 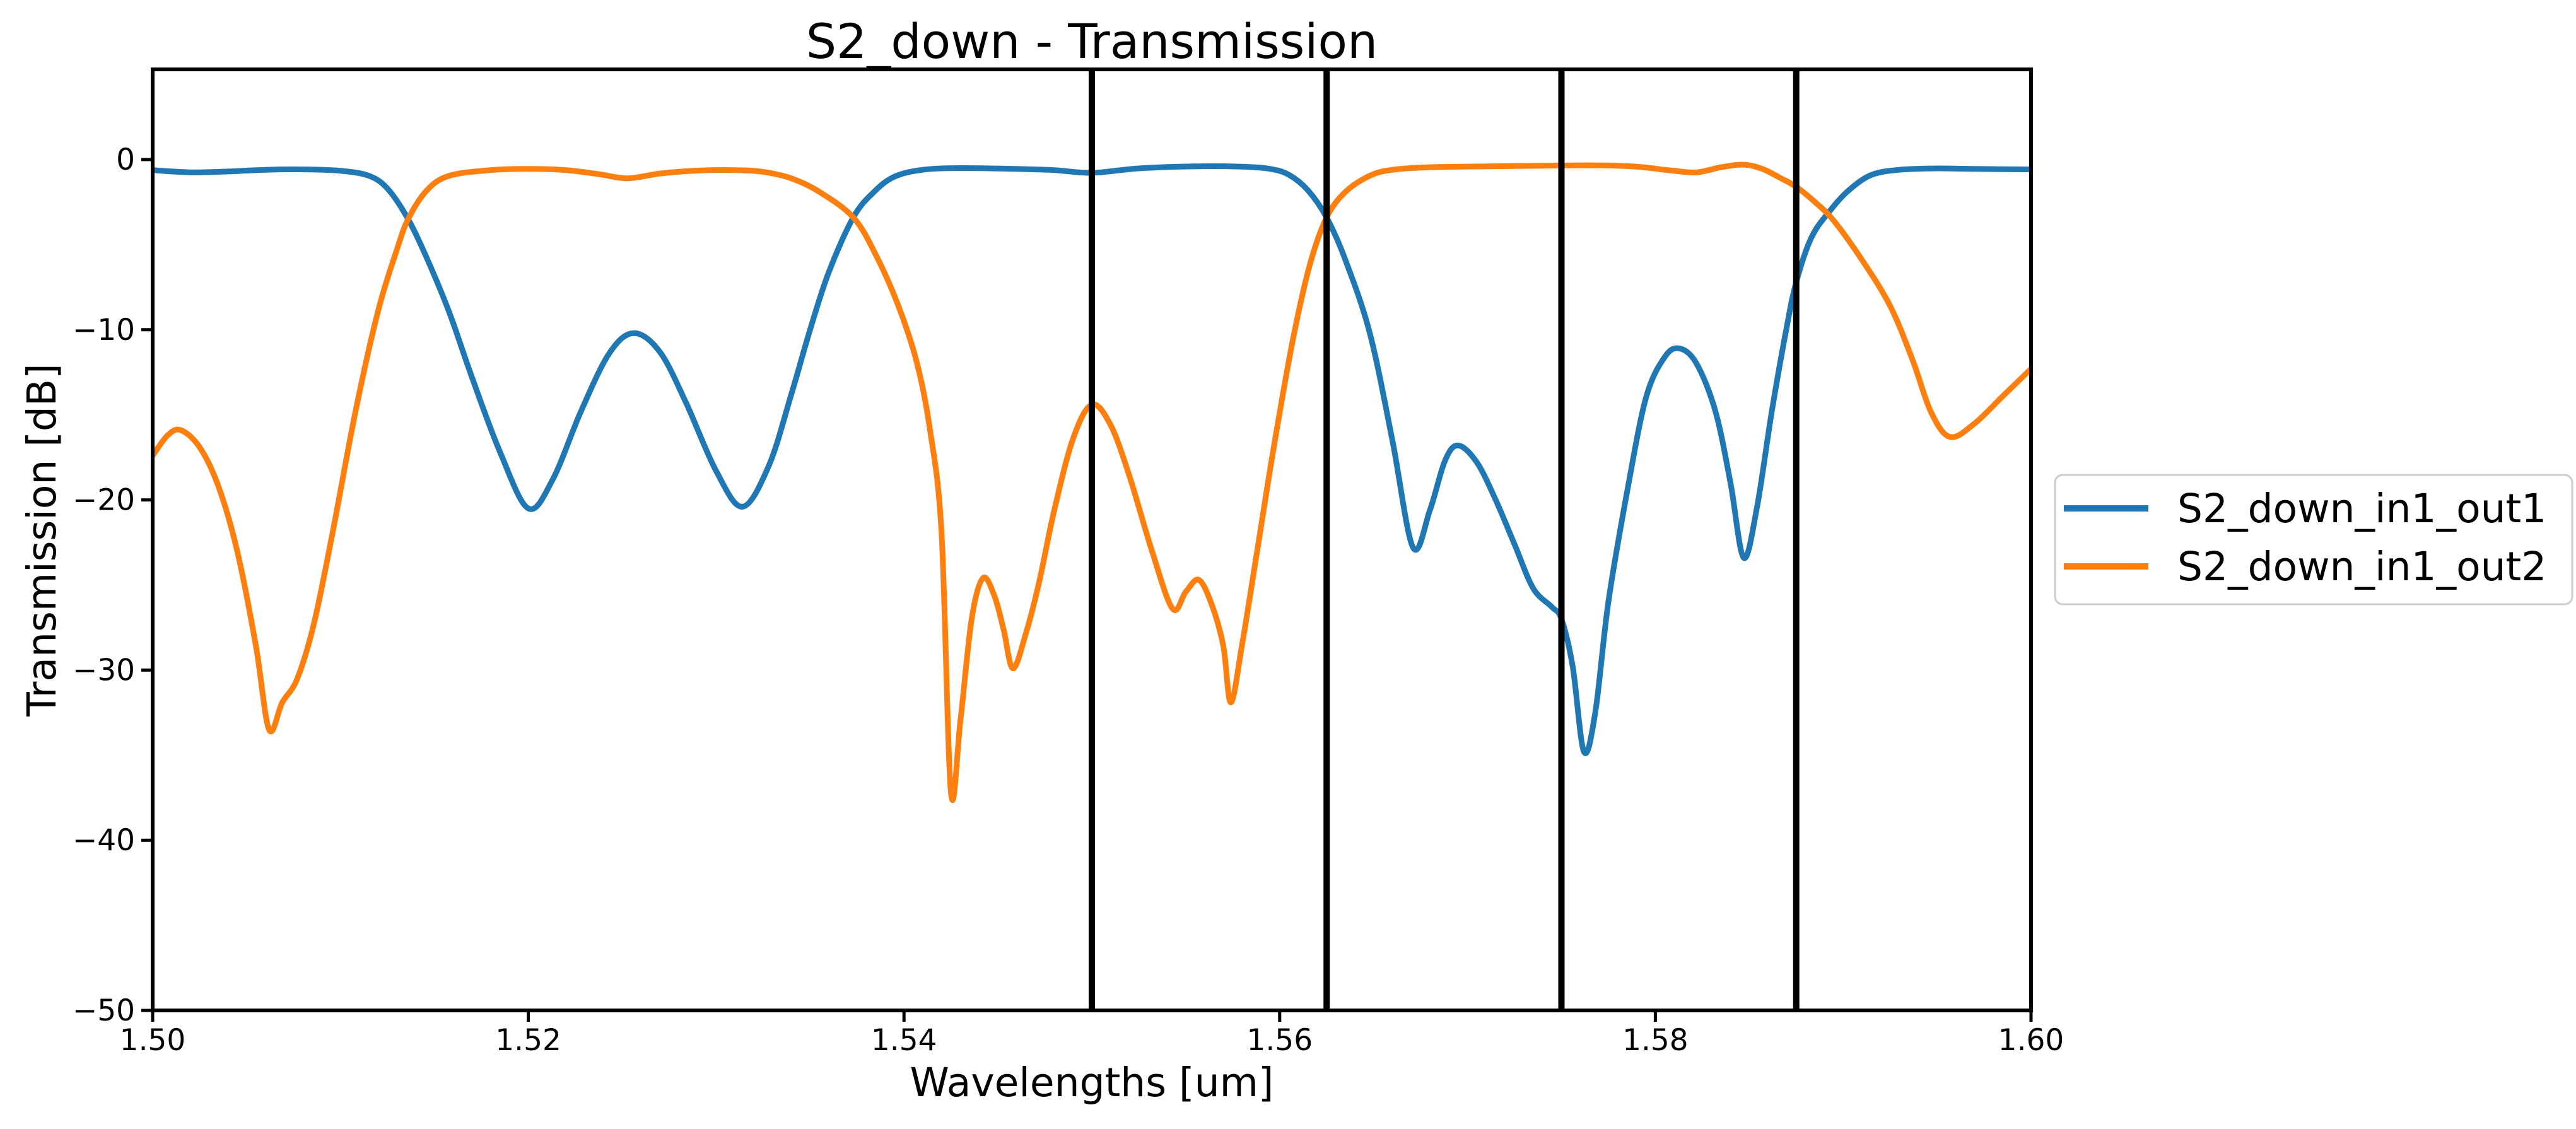 I want to click on y-axis-label: Transmission [dB], so click(x=42, y=540).